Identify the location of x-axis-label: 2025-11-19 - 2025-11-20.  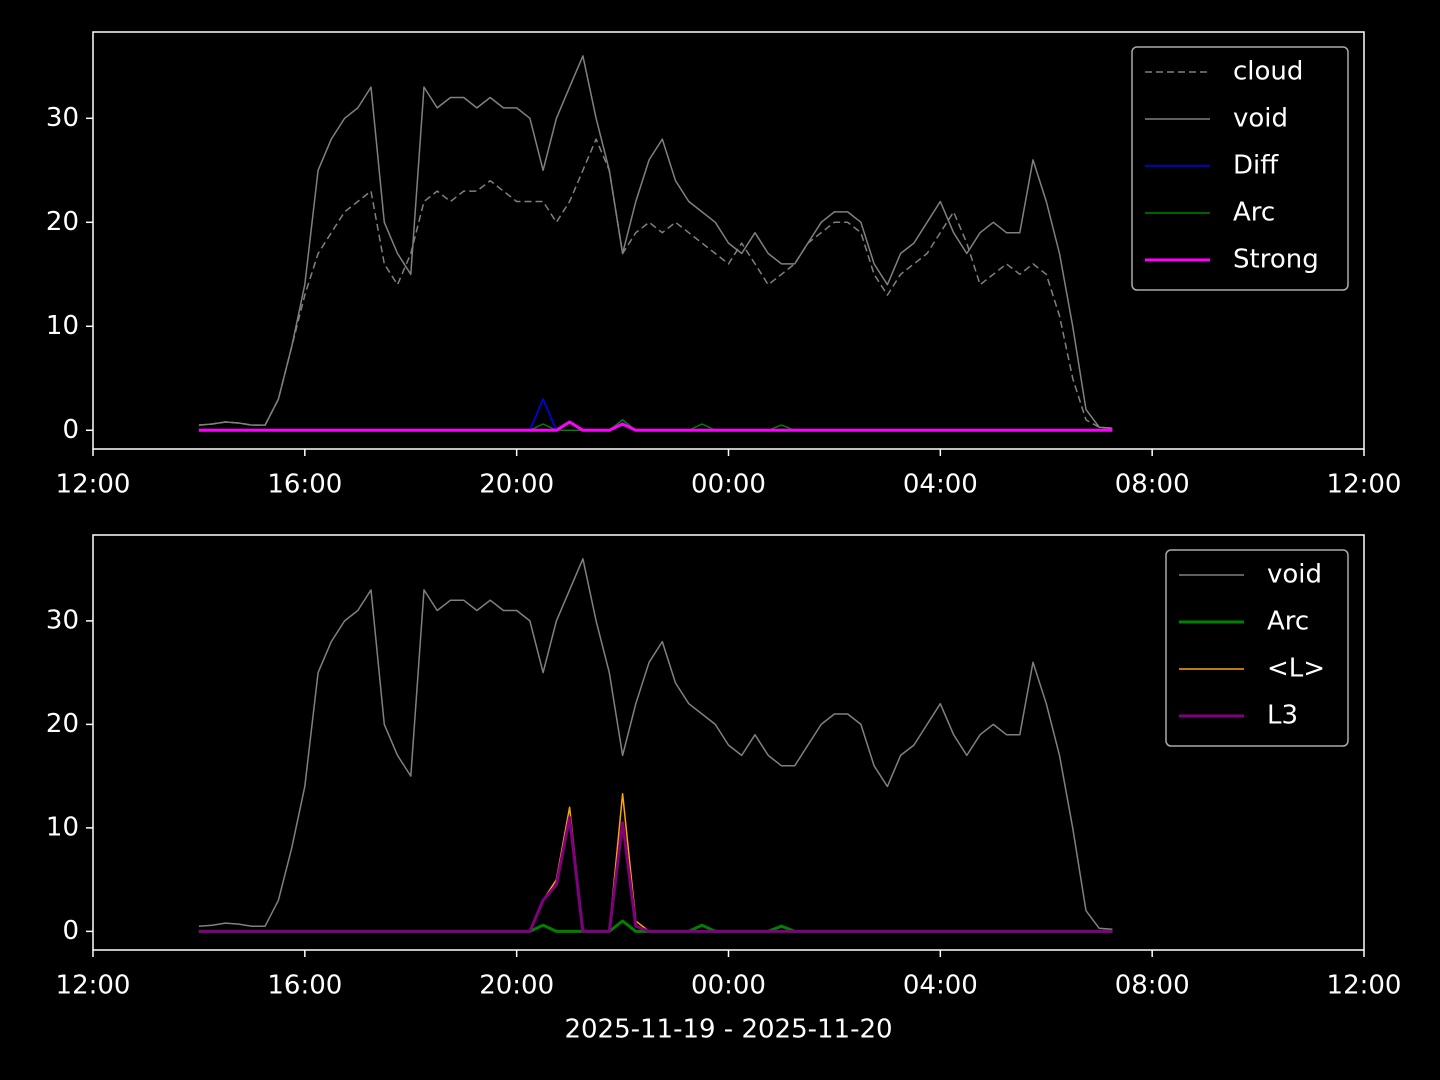
(728, 1030).